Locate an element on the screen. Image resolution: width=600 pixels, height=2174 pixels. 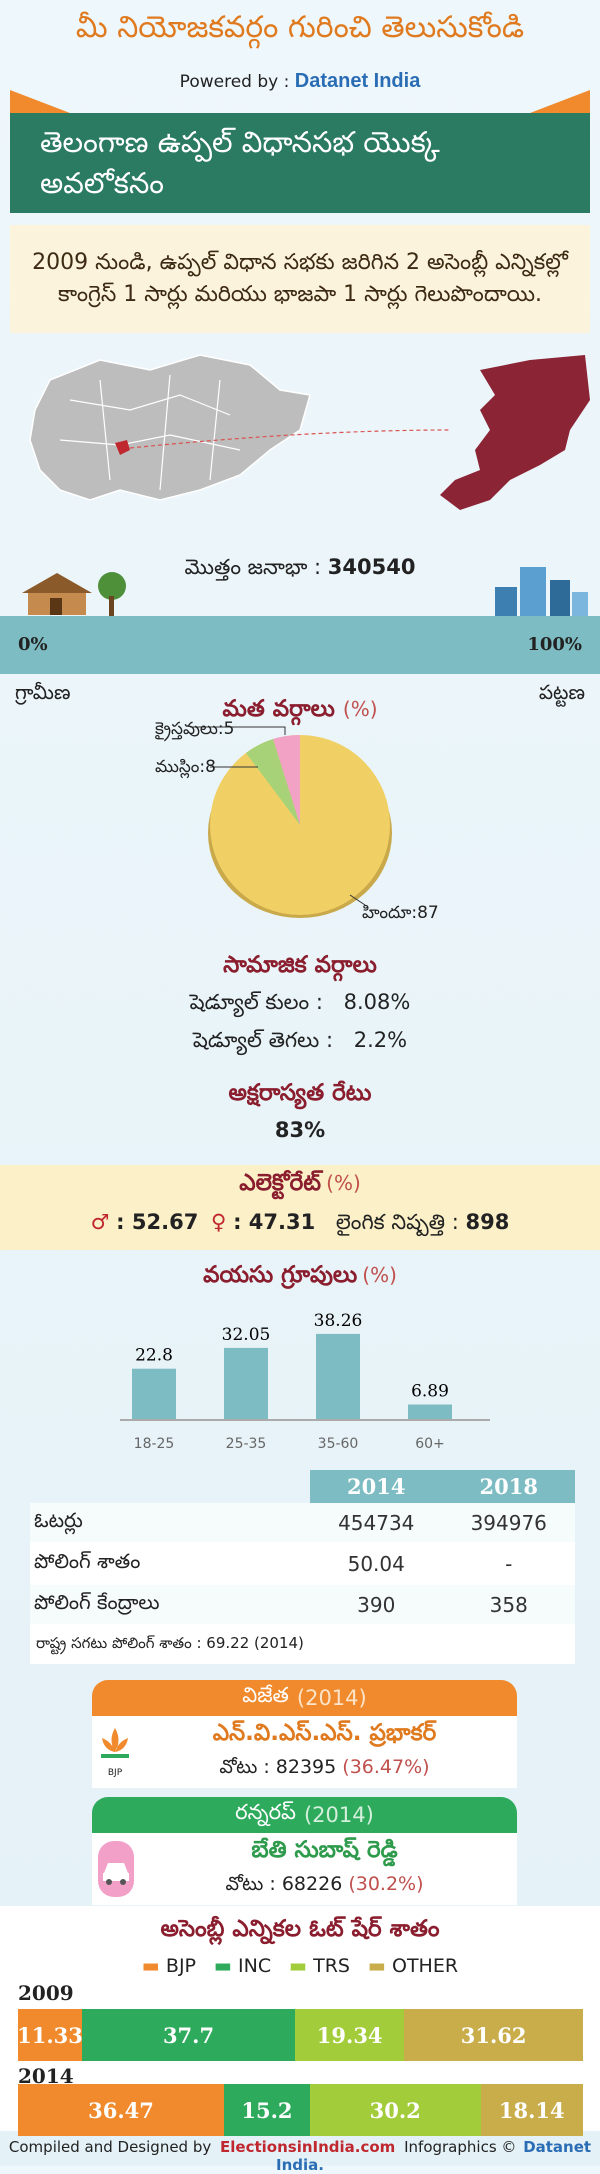
winner-votes: వోటు : 82395 (36.47%) is located at coordinates (324, 1769).